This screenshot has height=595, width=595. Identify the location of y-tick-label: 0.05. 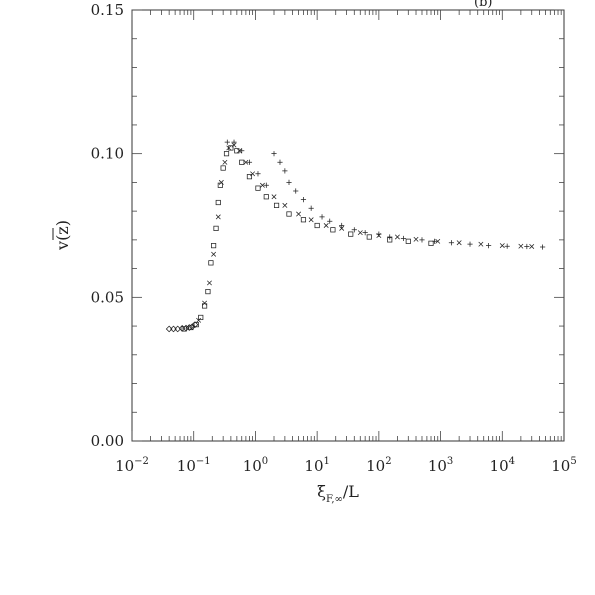
(107, 297).